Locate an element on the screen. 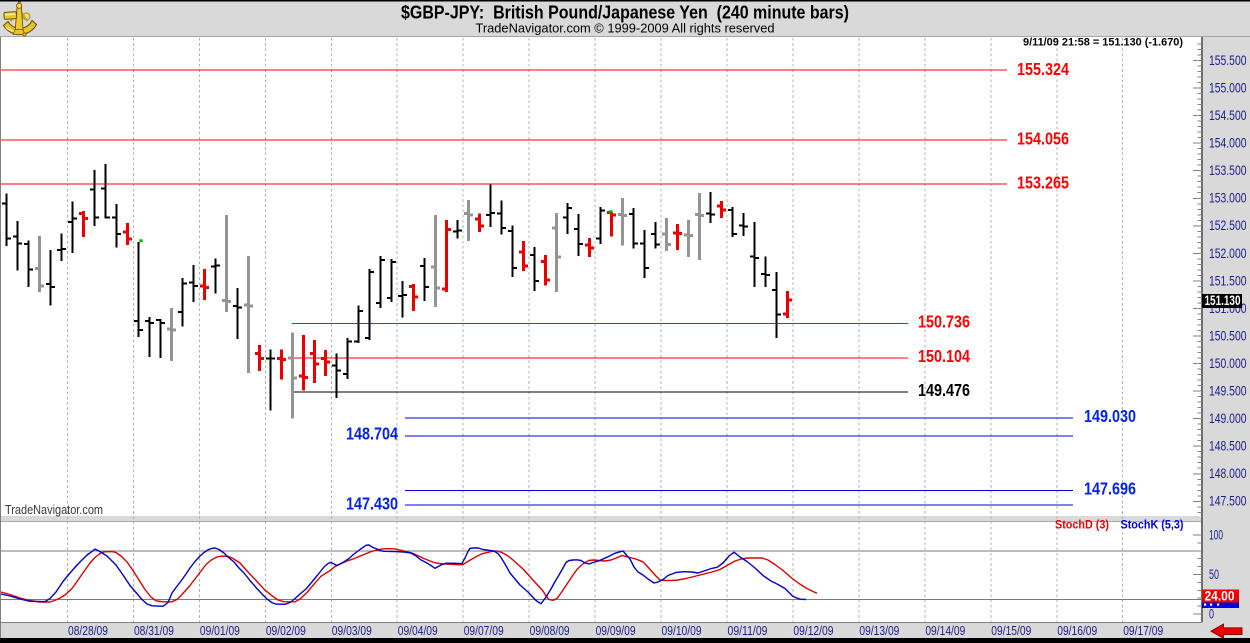 This screenshot has height=643, width=1250. svg-text: 09/17/09 is located at coordinates (1143, 630).